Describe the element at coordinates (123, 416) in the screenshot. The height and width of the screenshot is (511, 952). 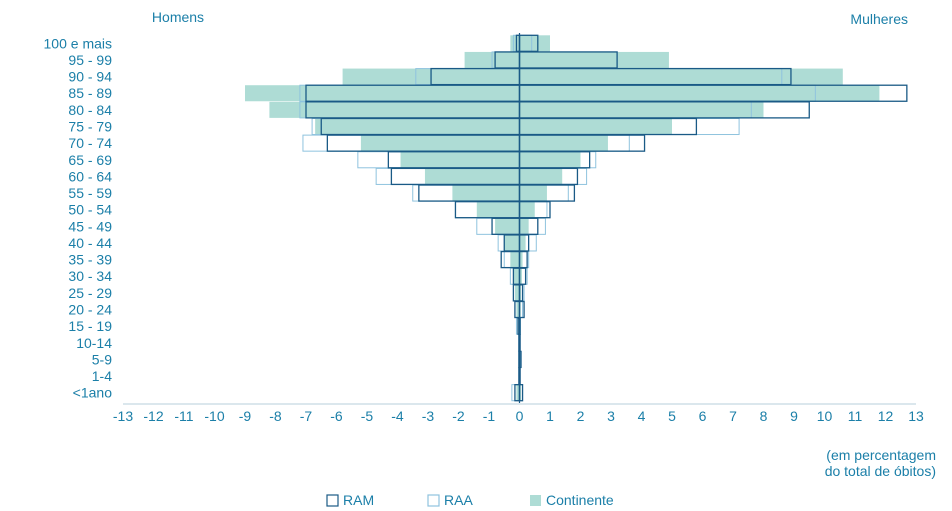
I see `x-tick-label: -13` at that location.